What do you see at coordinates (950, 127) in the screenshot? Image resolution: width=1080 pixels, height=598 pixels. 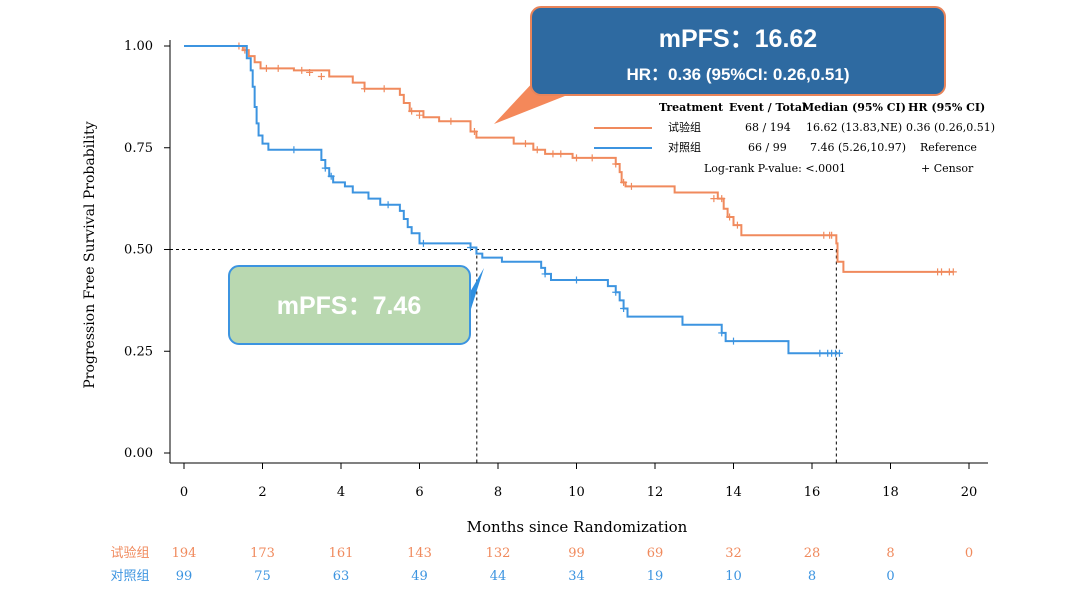 I see `legend-row-experimental-hr: 0.36 (0.26,0.51)` at bounding box center [950, 127].